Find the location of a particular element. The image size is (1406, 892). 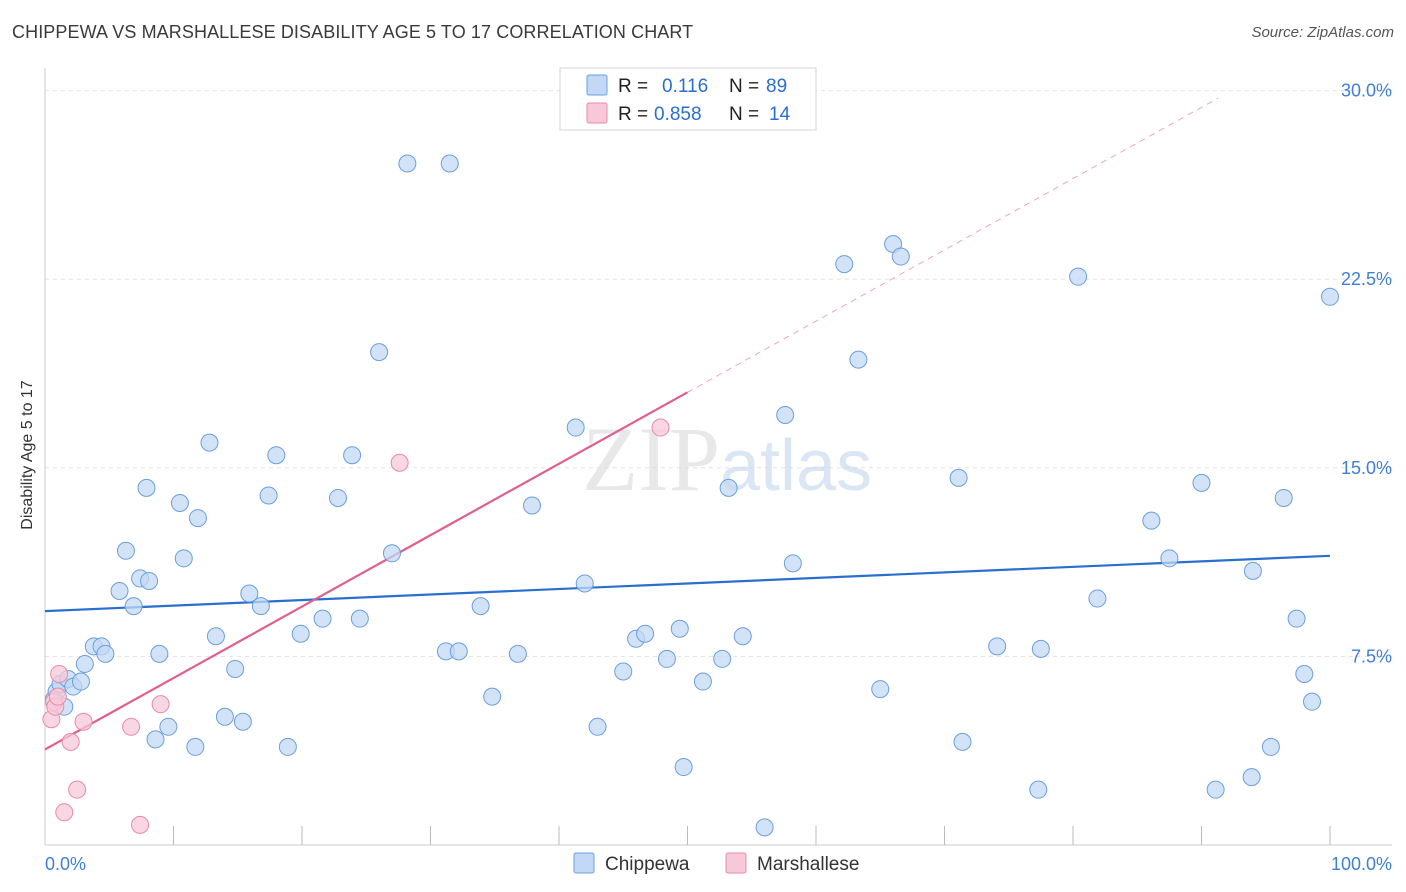

legend-n-value-marshallese: 14 is located at coordinates (780, 114).